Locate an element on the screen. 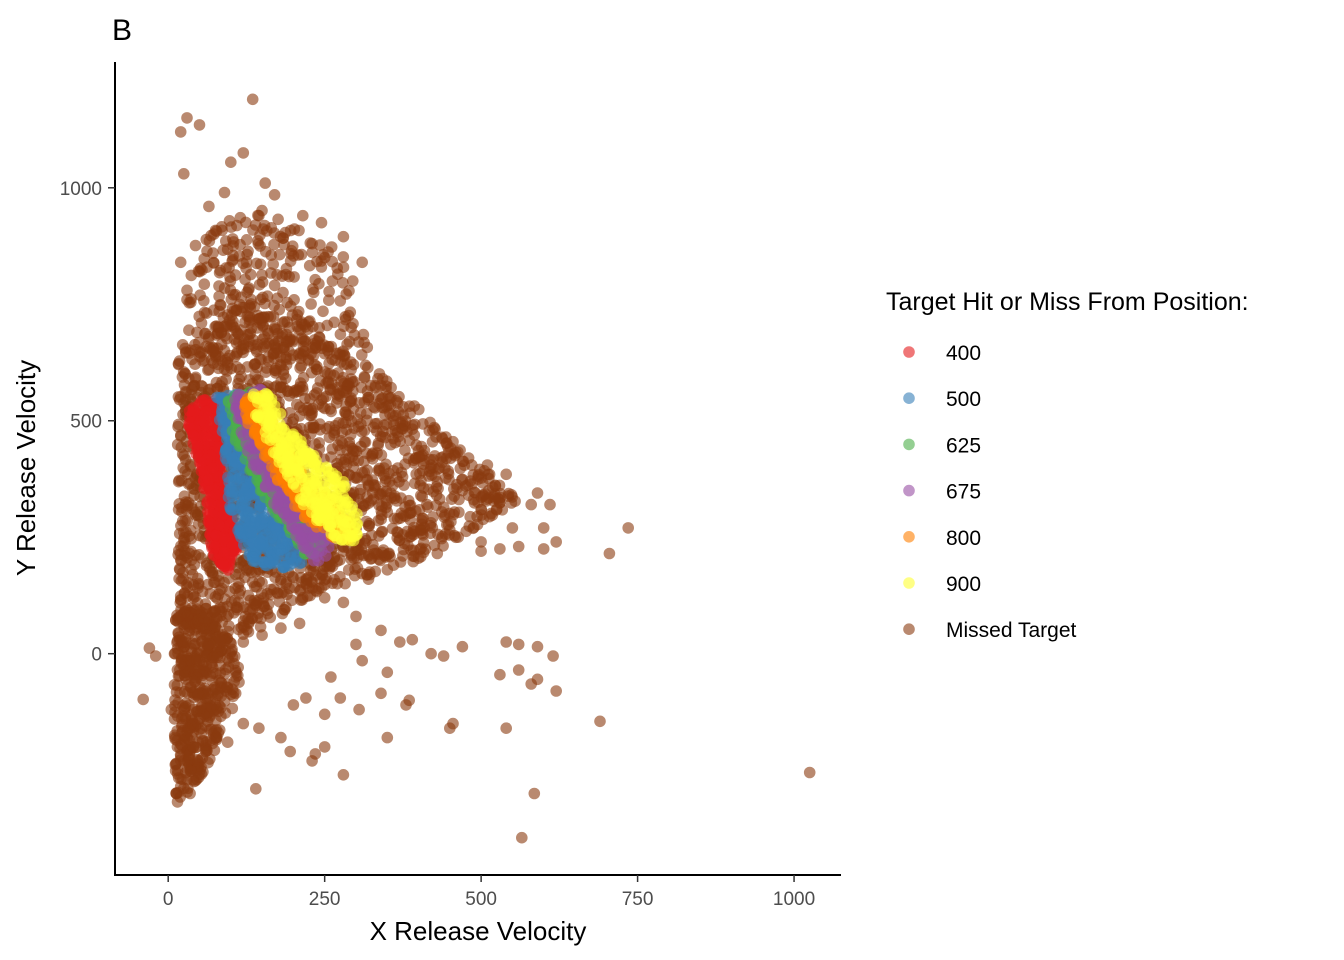 The height and width of the screenshot is (960, 1344). legend-label: 675 is located at coordinates (963, 492).